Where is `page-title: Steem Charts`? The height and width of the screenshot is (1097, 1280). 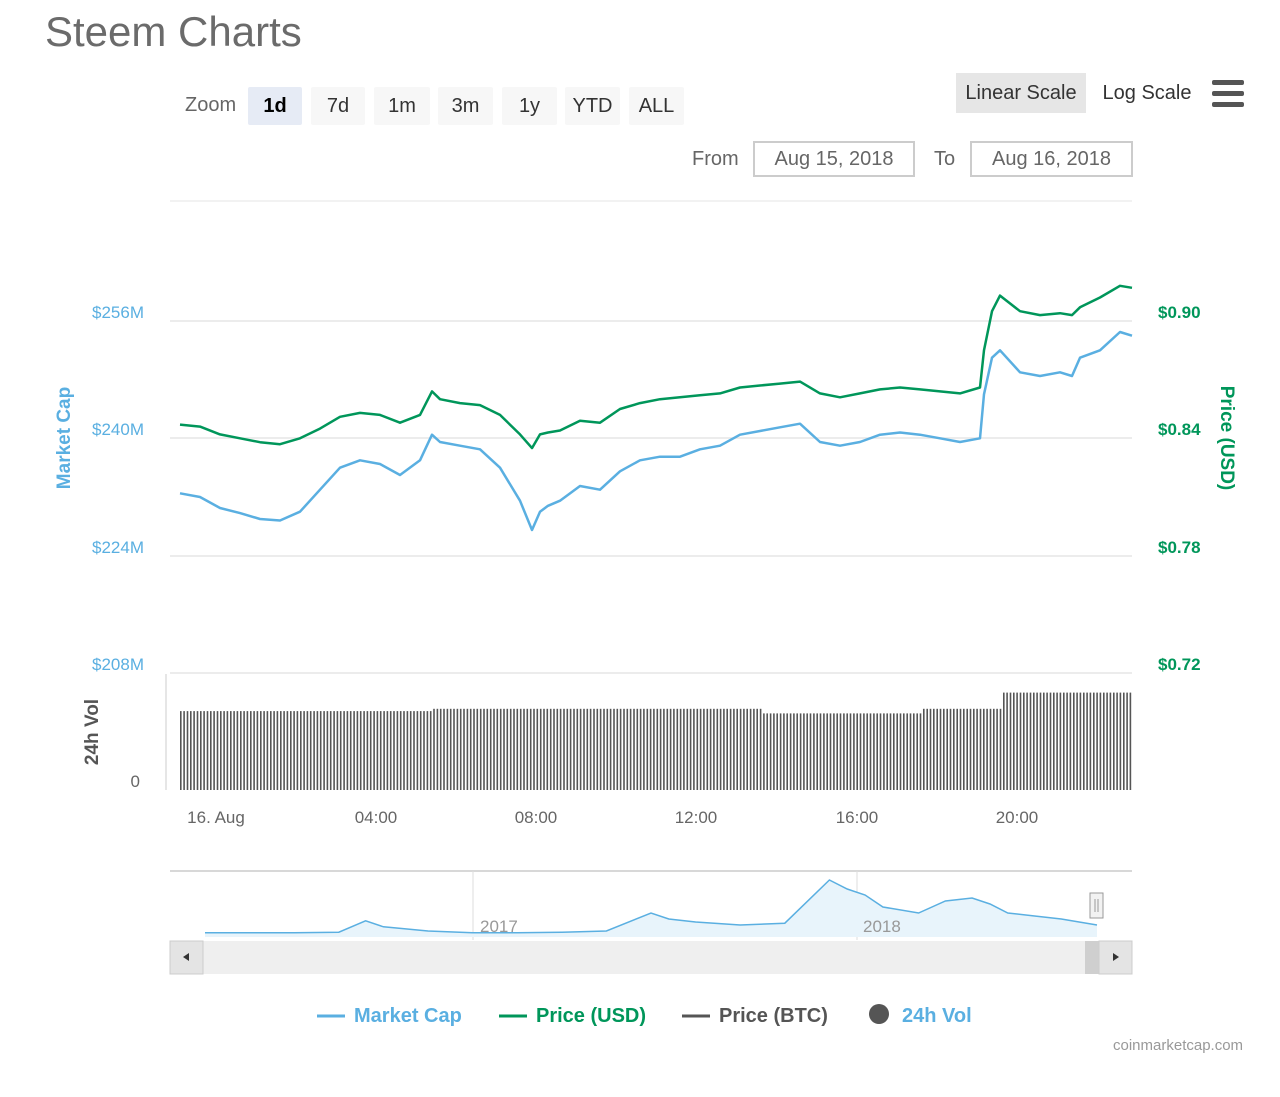
page-title: Steem Charts is located at coordinates (173, 31).